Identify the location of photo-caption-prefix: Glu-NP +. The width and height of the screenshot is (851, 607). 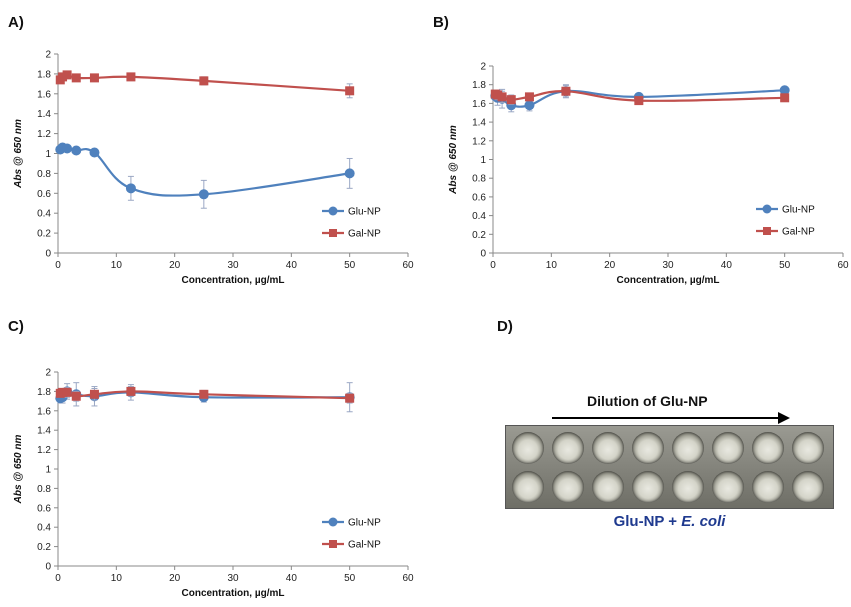
(647, 521).